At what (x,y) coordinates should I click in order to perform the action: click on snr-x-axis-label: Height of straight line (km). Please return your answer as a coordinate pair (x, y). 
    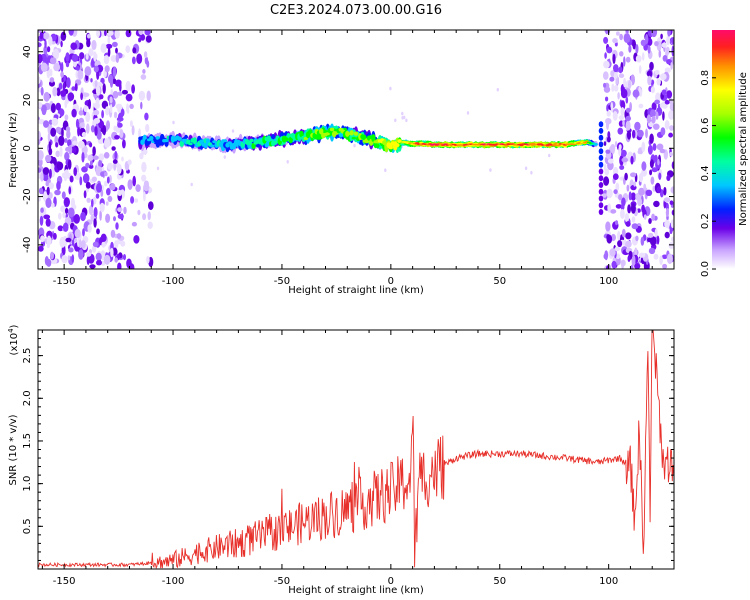
    Looking at the image, I should click on (356, 590).